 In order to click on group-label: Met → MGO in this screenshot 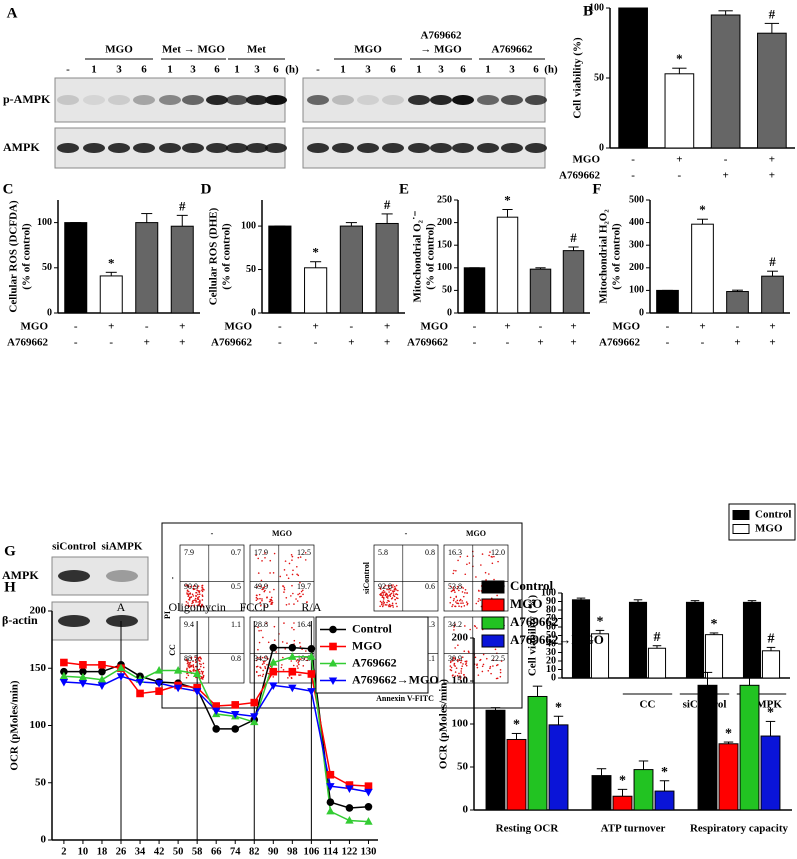, I will do `click(193, 50)`.